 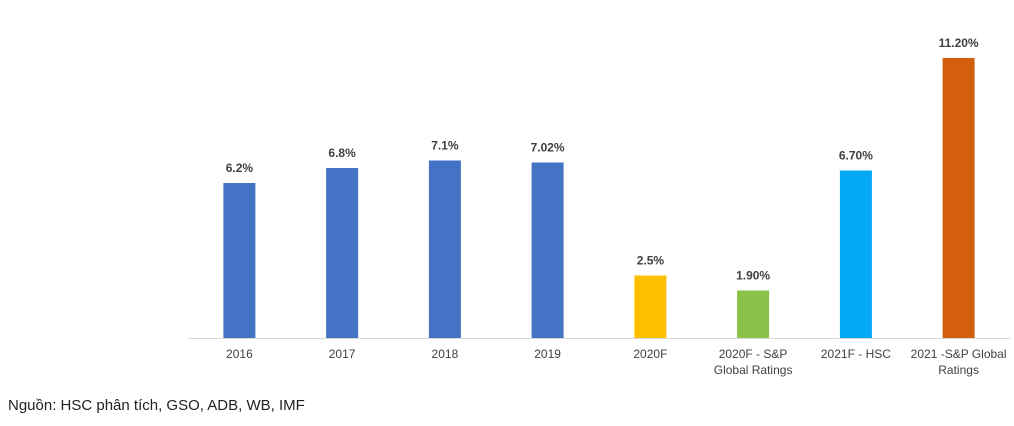 I want to click on data-label-6: 1.90%, so click(x=753, y=276).